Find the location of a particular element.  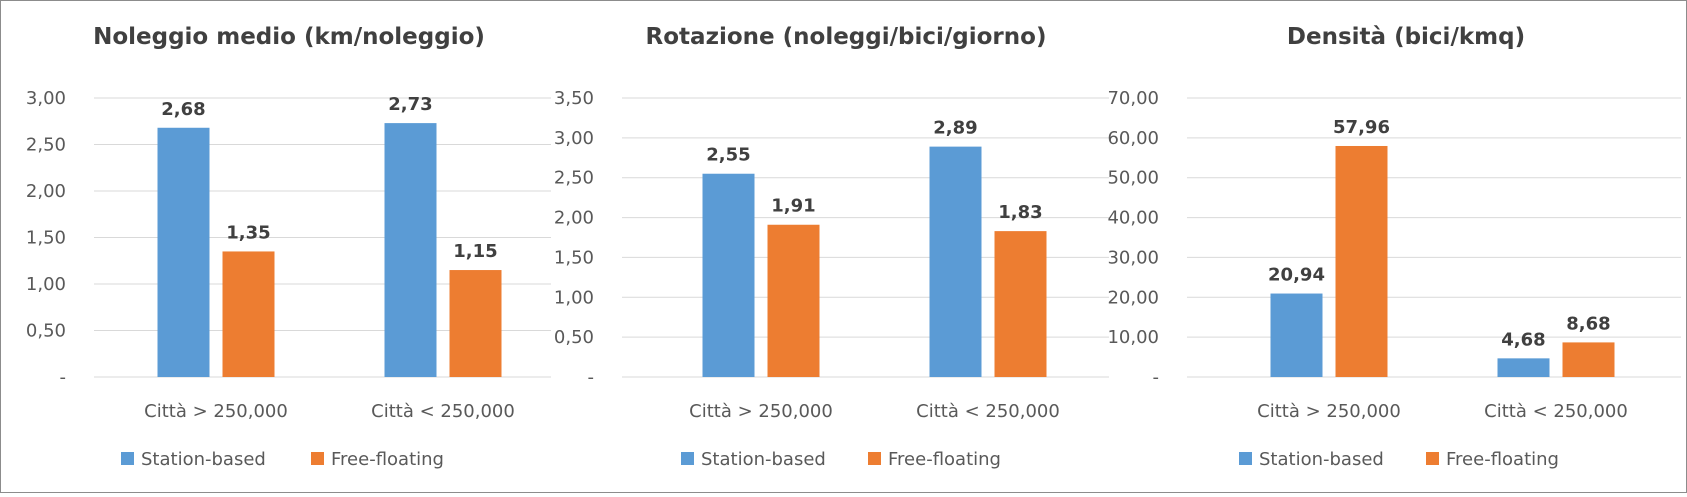

data-label: 2,68 is located at coordinates (183, 109).